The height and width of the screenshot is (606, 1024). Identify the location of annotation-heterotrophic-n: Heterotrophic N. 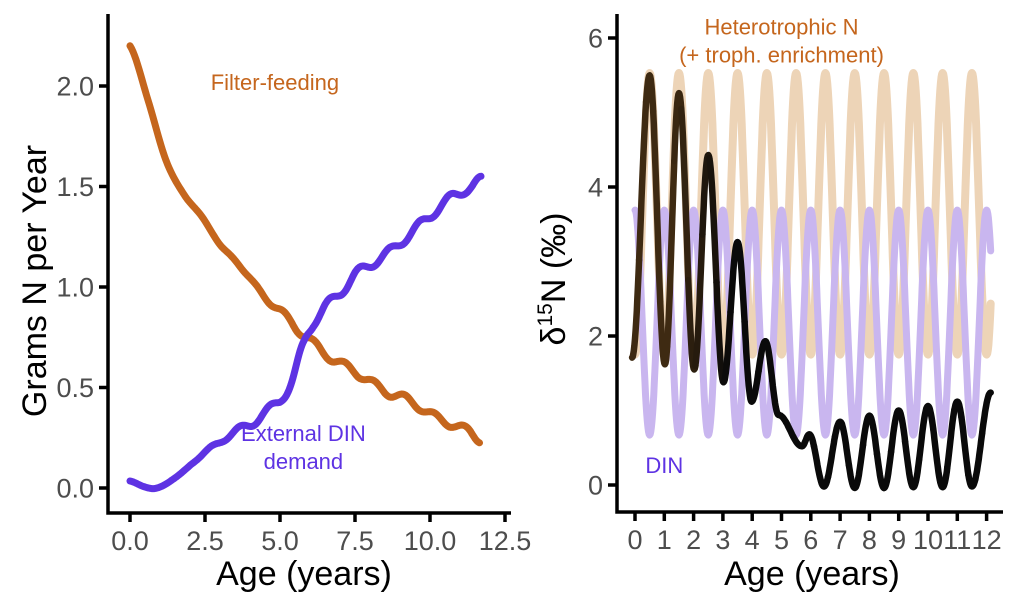
(781, 26).